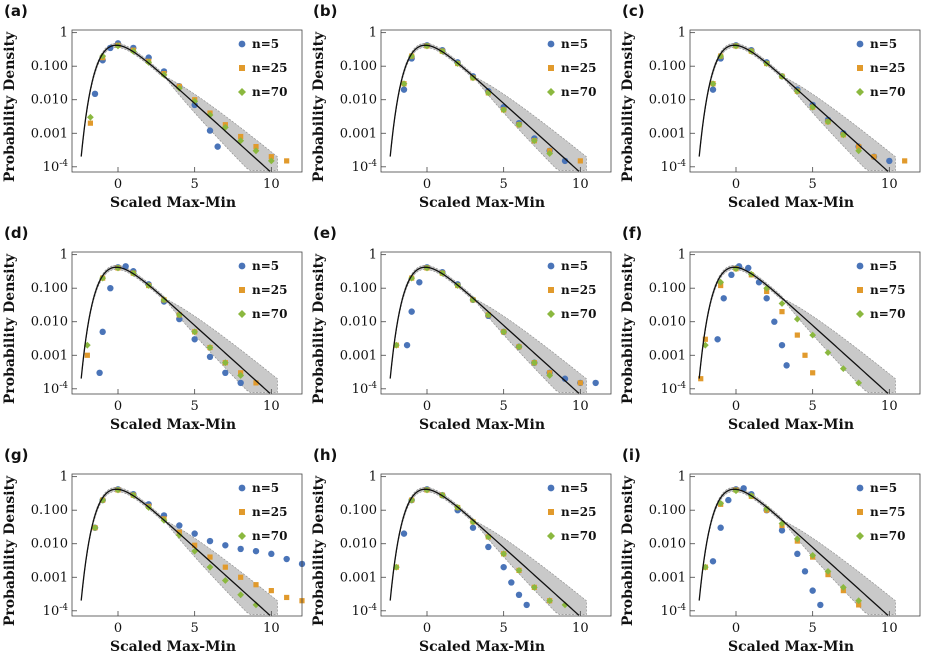 The height and width of the screenshot is (664, 926). I want to click on panel-label: (e), so click(325, 233).